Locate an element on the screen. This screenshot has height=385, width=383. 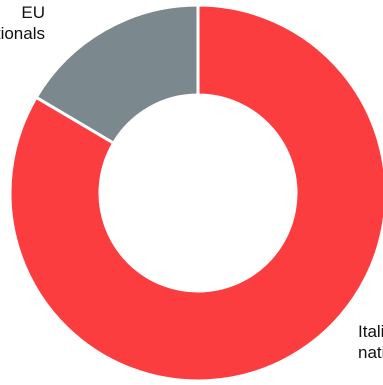
slice-label-0-line-1: nationals is located at coordinates (370, 352).